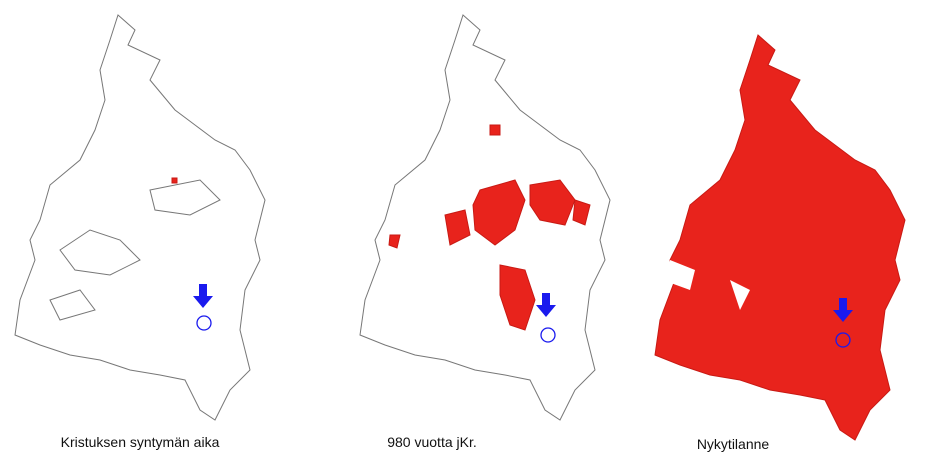 The height and width of the screenshot is (470, 945). What do you see at coordinates (135, 250) in the screenshot?
I see `inner-coastline` at bounding box center [135, 250].